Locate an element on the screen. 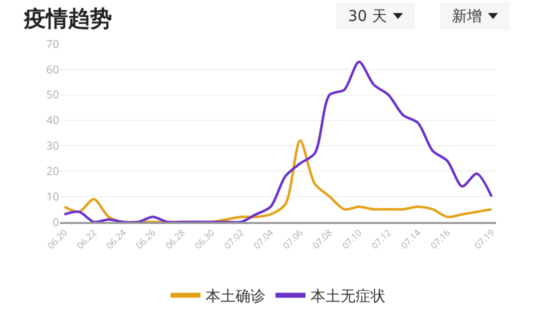 The image size is (540, 320). legend-label: 本土无症状 is located at coordinates (348, 296).